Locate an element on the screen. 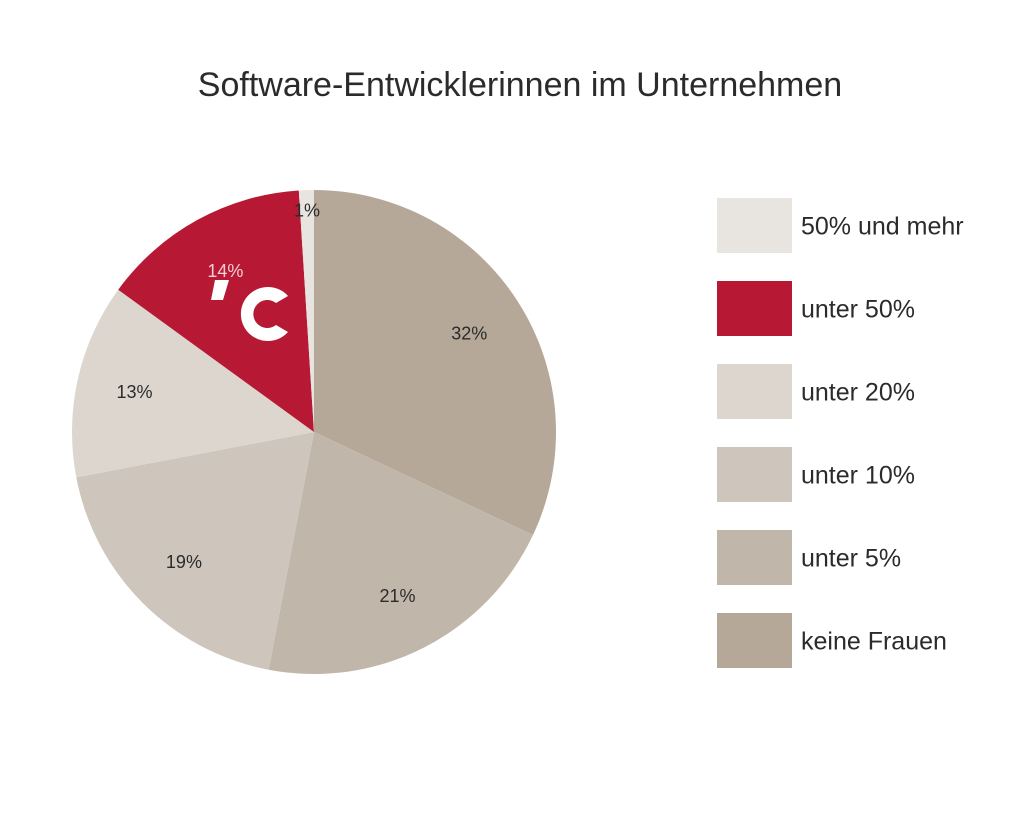  slice-label-keine-frauen: 32% is located at coordinates (469, 333).